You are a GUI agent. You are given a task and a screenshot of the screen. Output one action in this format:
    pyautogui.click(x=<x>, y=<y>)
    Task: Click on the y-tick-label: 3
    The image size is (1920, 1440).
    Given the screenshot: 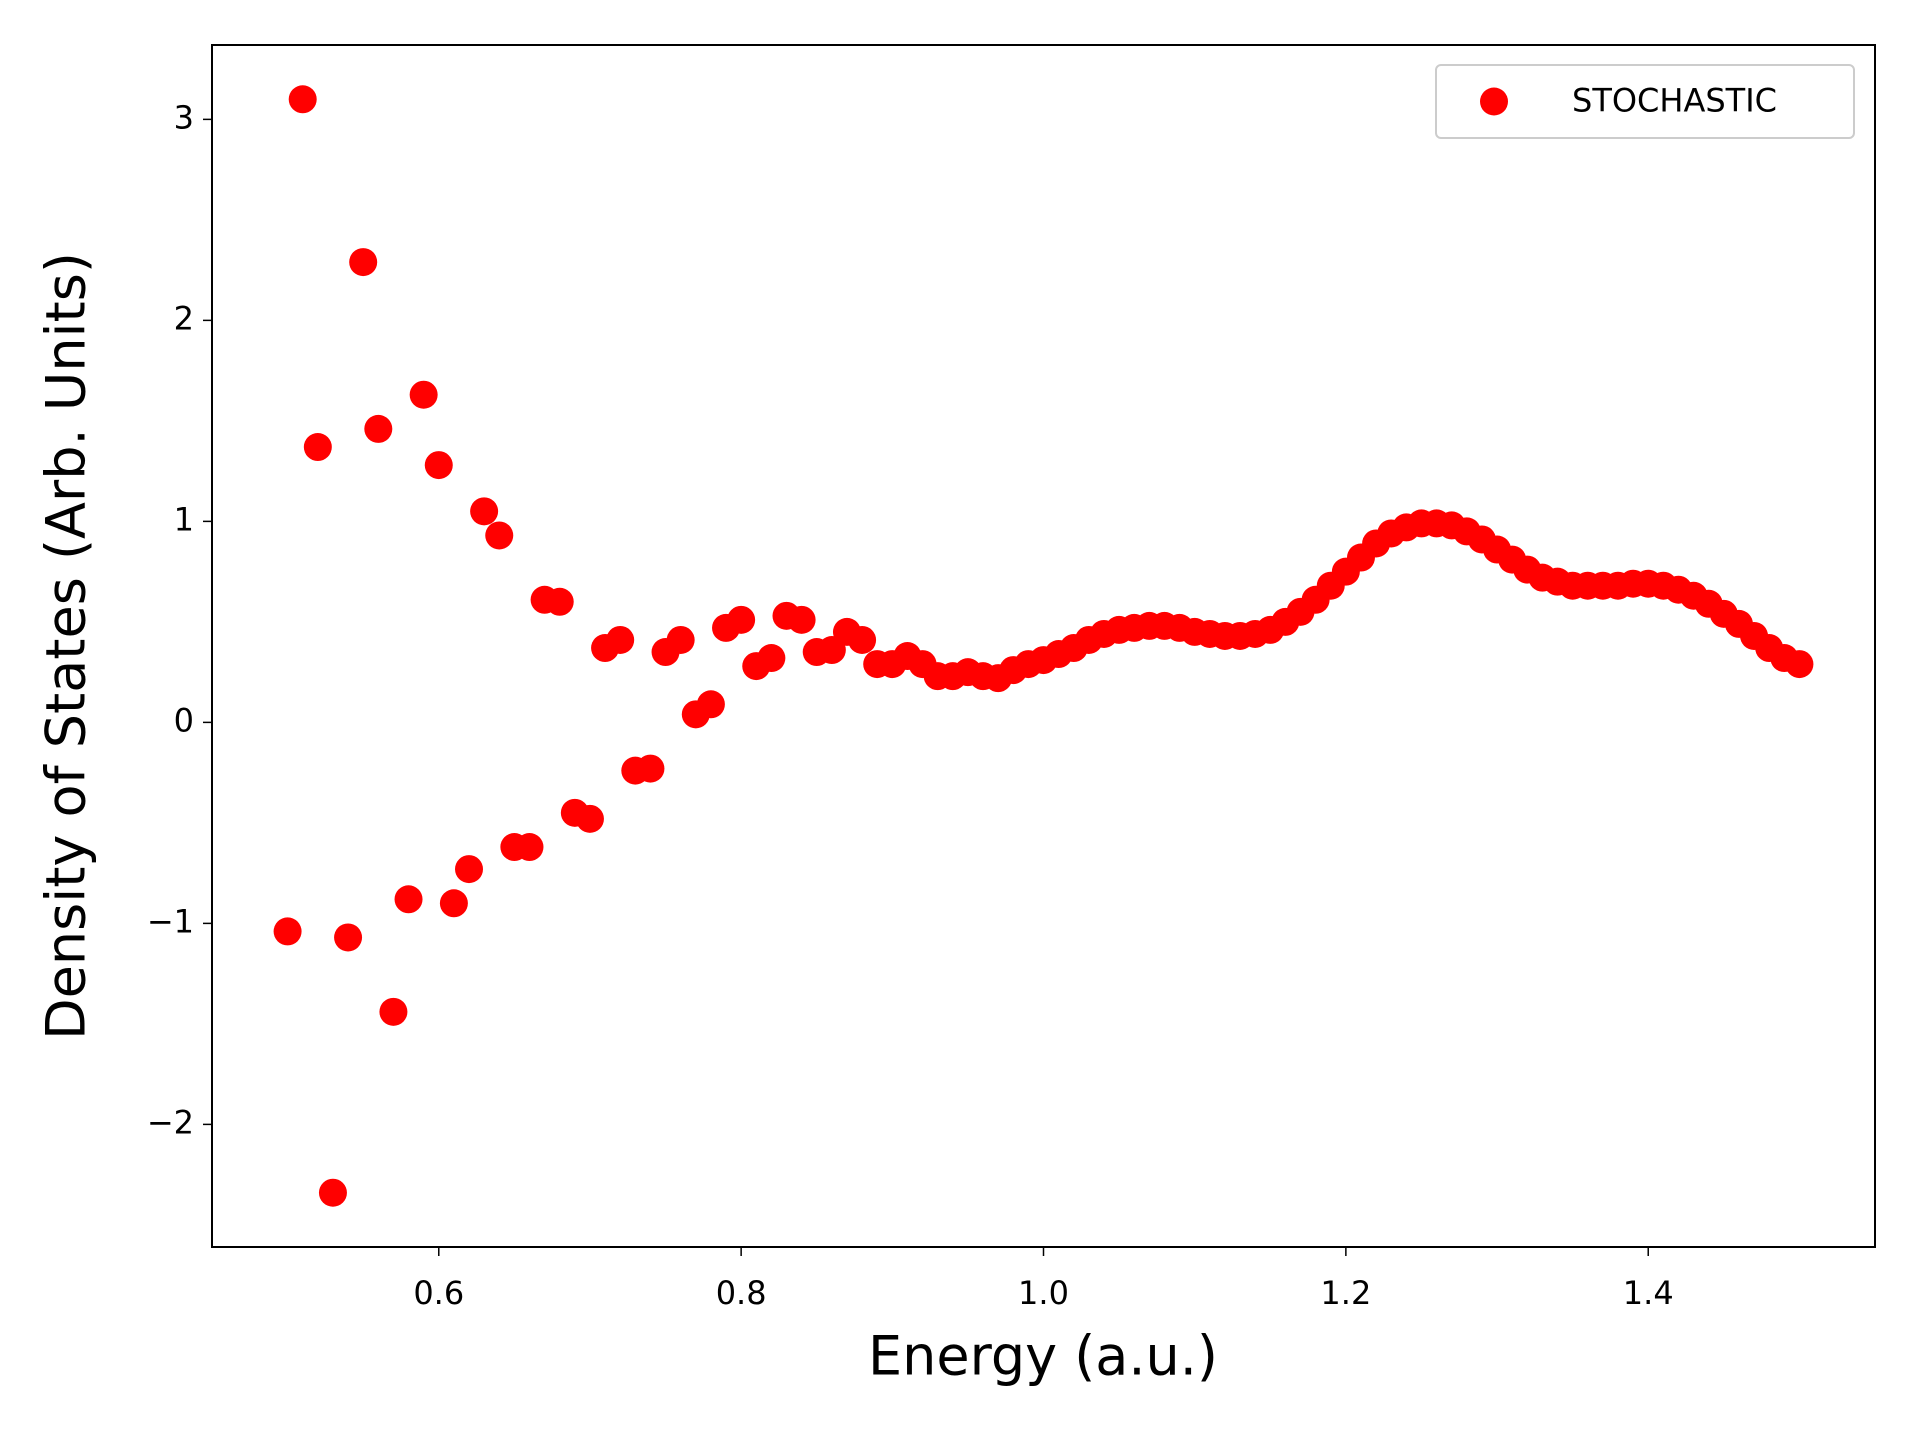 What is the action you would take?
    pyautogui.click(x=184, y=117)
    